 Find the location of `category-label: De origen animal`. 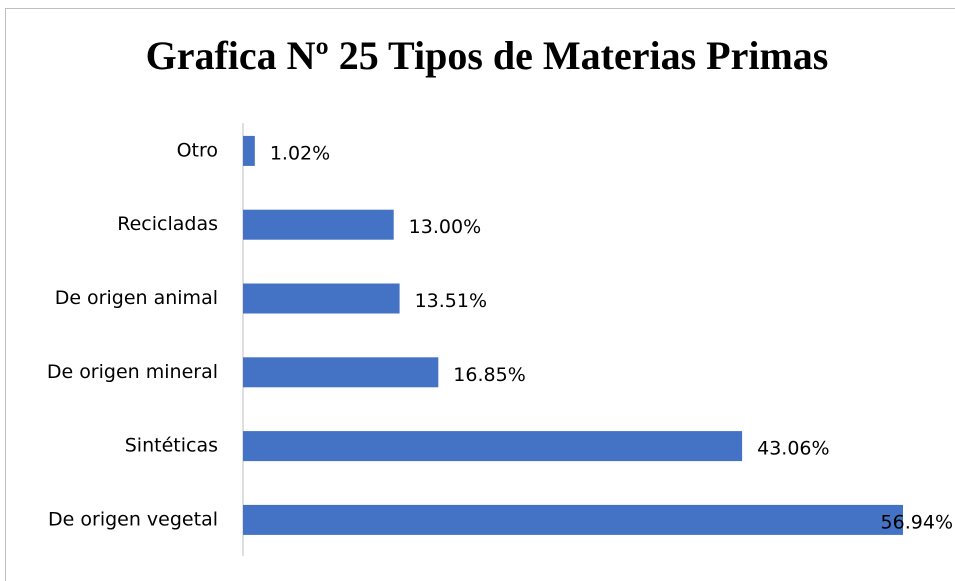

category-label: De origen animal is located at coordinates (136, 298).